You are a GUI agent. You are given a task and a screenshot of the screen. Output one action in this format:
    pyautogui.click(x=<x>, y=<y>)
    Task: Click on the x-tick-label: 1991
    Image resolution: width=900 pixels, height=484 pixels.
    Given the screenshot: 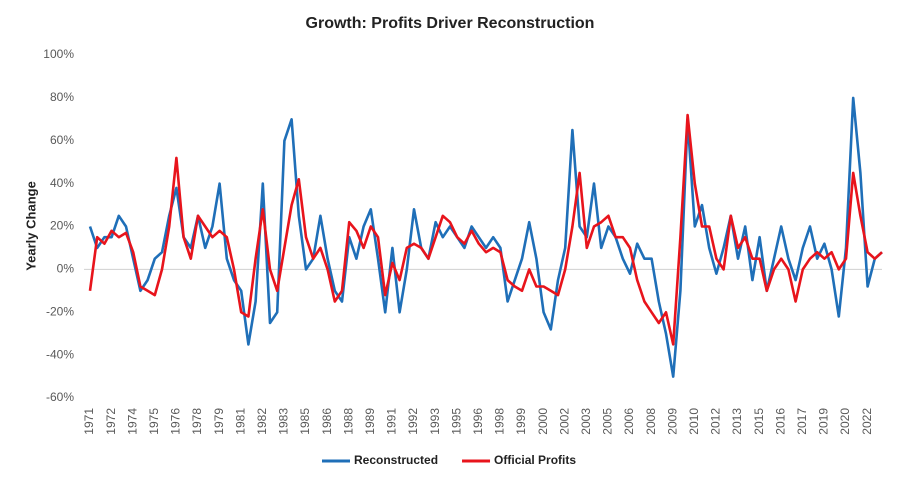 What is the action you would take?
    pyautogui.click(x=392, y=421)
    